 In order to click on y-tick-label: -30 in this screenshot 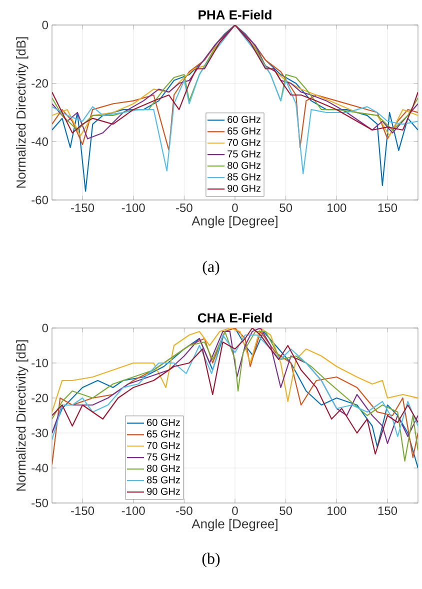, I will do `click(40, 433)`.